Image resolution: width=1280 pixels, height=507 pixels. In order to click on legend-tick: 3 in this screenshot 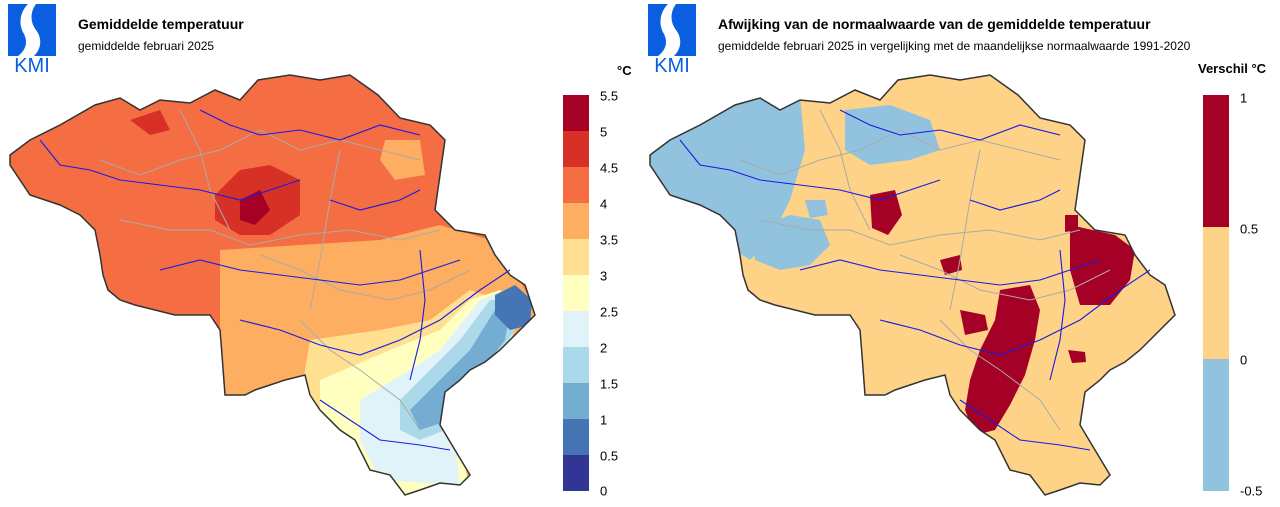, I will do `click(604, 276)`.